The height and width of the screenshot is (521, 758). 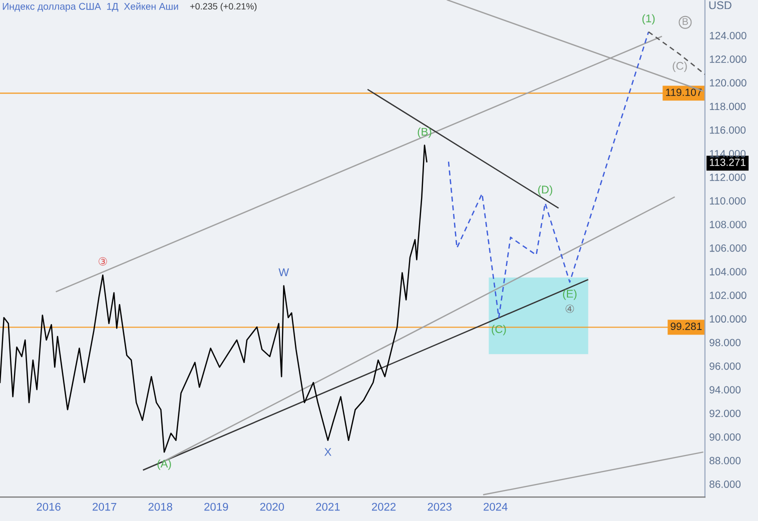 What do you see at coordinates (440, 506) in the screenshot?
I see `x-tick-label: 2023` at bounding box center [440, 506].